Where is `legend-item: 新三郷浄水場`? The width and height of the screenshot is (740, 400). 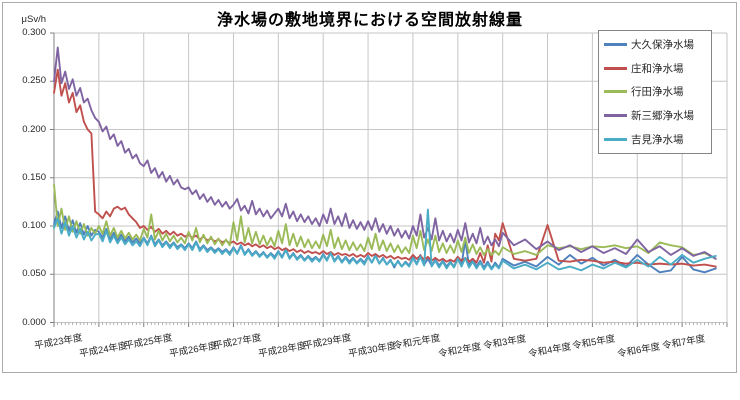 legend-item: 新三郷浄水場 is located at coordinates (657, 115).